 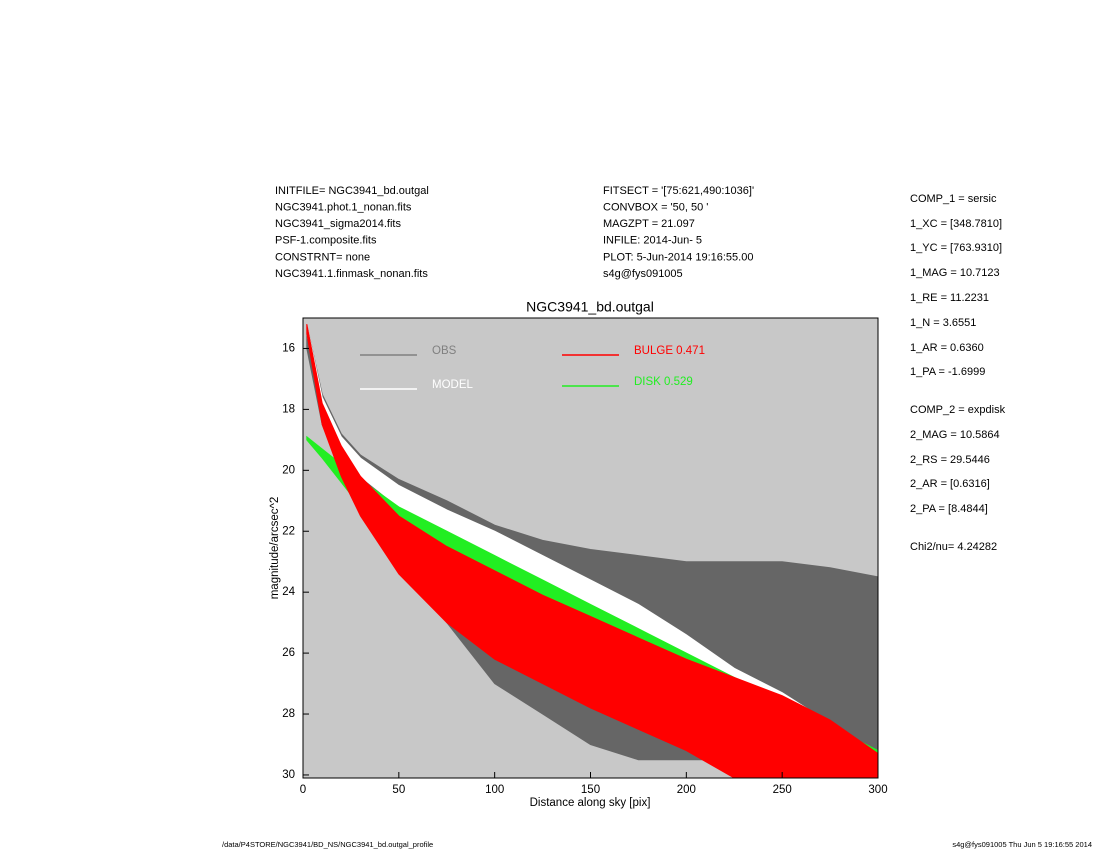 What do you see at coordinates (444, 351) in the screenshot?
I see `legend-label: OBS` at bounding box center [444, 351].